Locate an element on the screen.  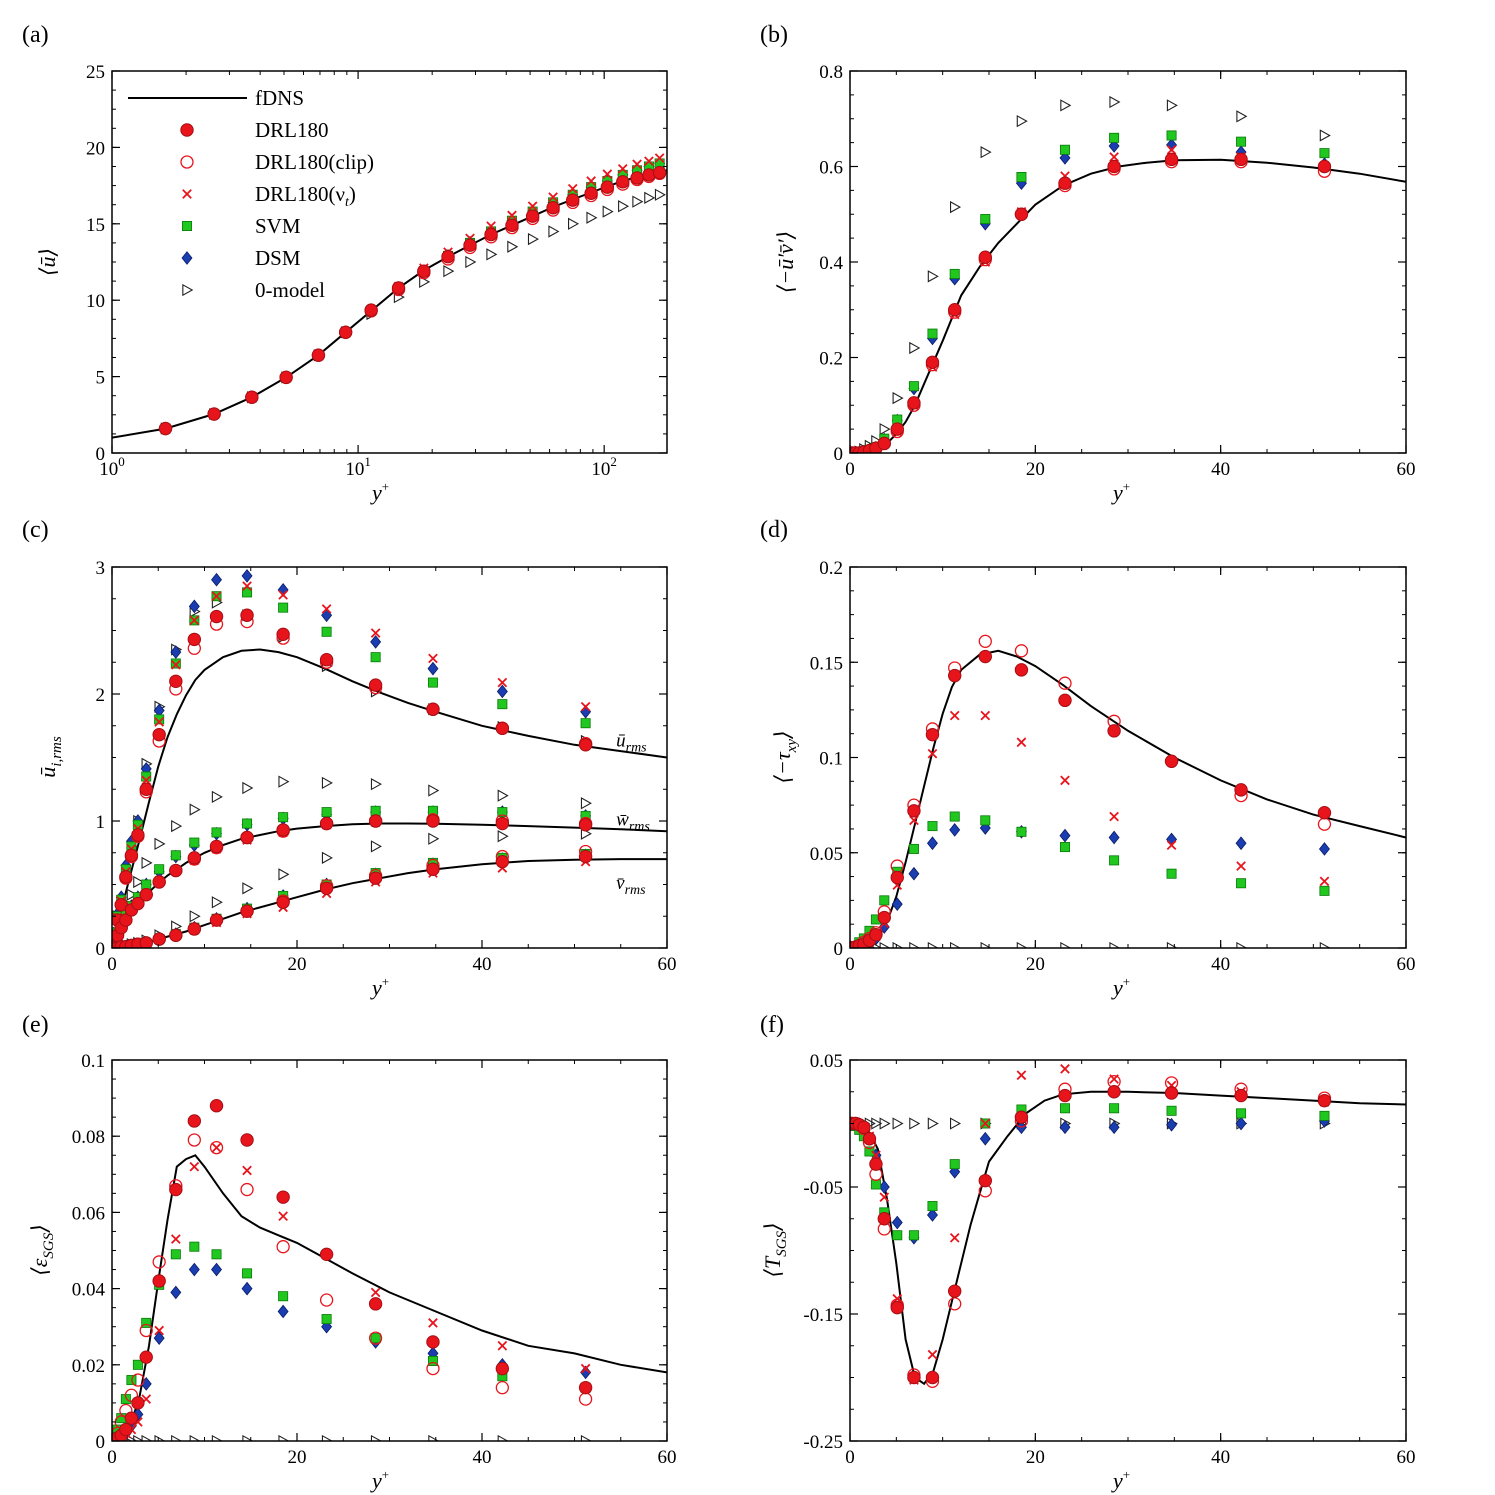
panel-f-ytick-label: -0.05 is located at coordinates (823, 1188).